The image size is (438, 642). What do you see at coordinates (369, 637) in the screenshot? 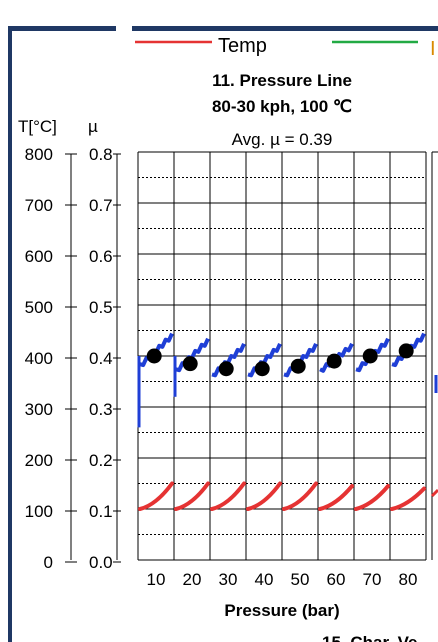
I see `next-chart-caption: 15. Char. Ve` at bounding box center [369, 637].